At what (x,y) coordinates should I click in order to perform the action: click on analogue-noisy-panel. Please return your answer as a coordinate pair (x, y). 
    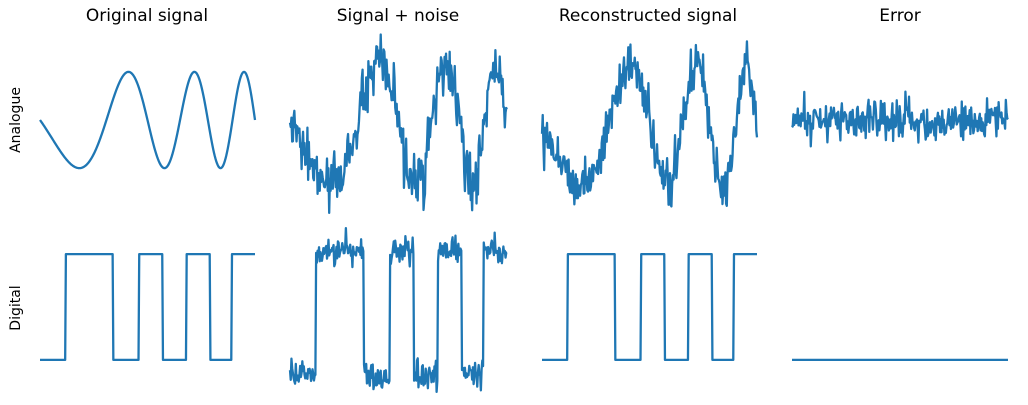
    Looking at the image, I should click on (398, 123).